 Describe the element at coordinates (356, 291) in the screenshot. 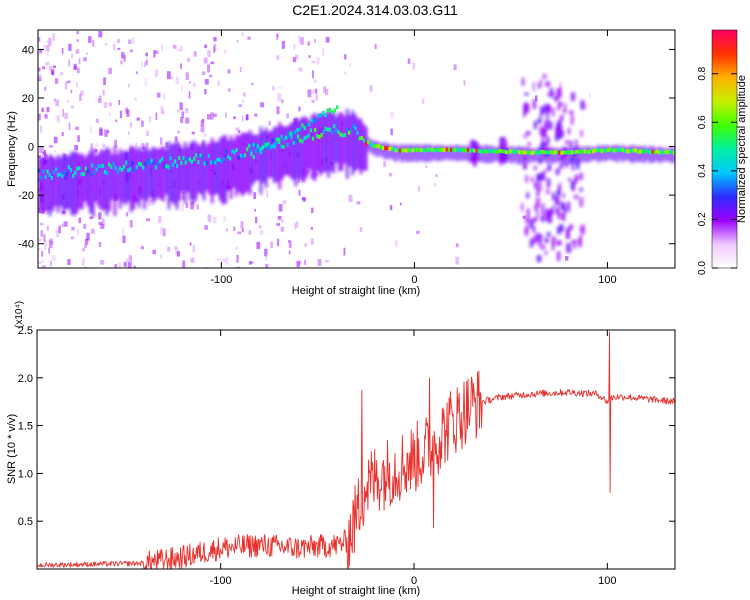

I see `spectrogram-x-axis-label: Height of straight line (km)` at that location.